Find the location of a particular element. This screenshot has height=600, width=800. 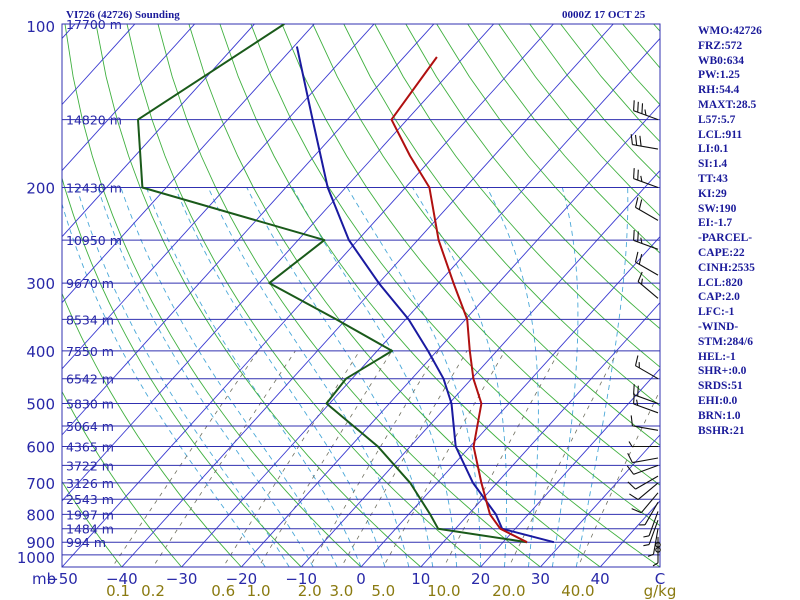

temperature-tick-label: 0 is located at coordinates (361, 579).